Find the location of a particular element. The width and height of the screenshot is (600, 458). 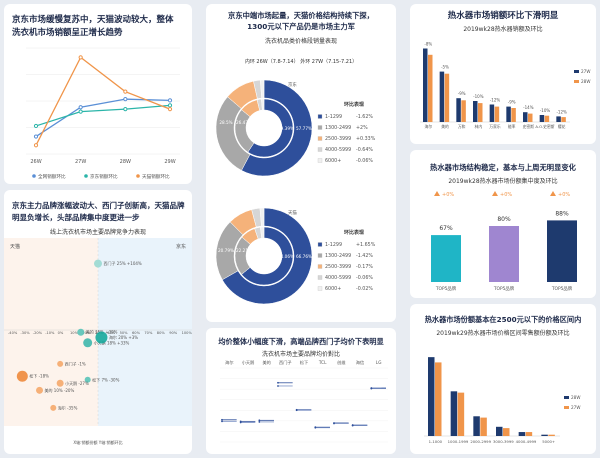

card-title-line2: 明显负增长，头部品牌集中度更进一步 is located at coordinates (76, 217).